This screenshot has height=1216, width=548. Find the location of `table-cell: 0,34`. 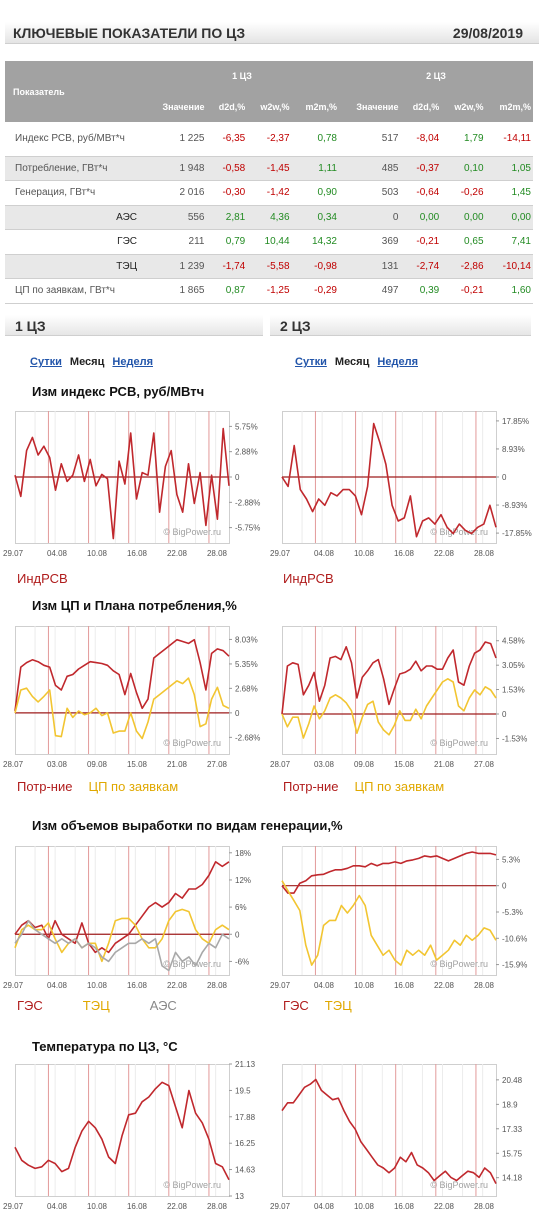

table-cell: 0,34 is located at coordinates (315, 217).